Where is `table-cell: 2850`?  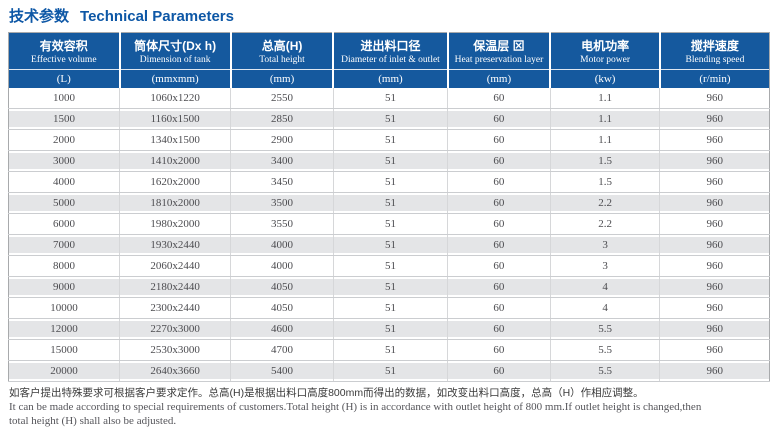
table-cell: 2850 is located at coordinates (282, 119).